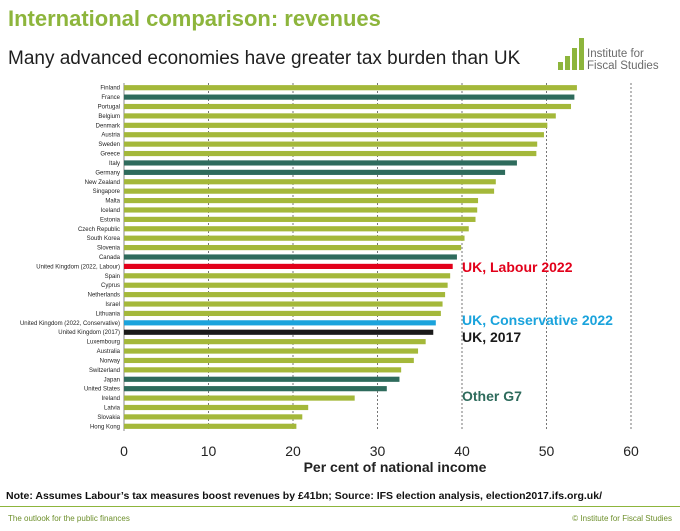 Image resolution: width=680 pixels, height=531 pixels. I want to click on category-label: New Zealand, so click(102, 183).